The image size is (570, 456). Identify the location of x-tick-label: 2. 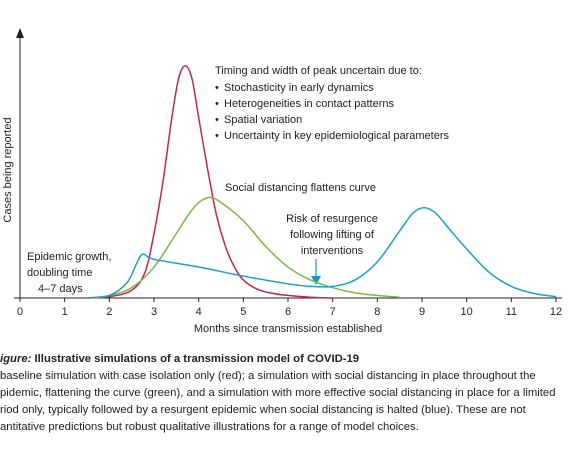
(109, 312).